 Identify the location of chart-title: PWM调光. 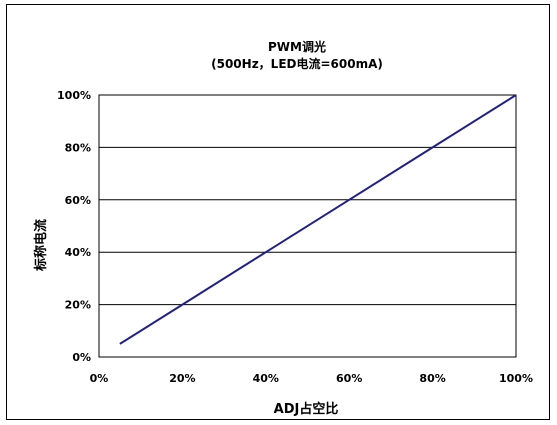
(297, 46).